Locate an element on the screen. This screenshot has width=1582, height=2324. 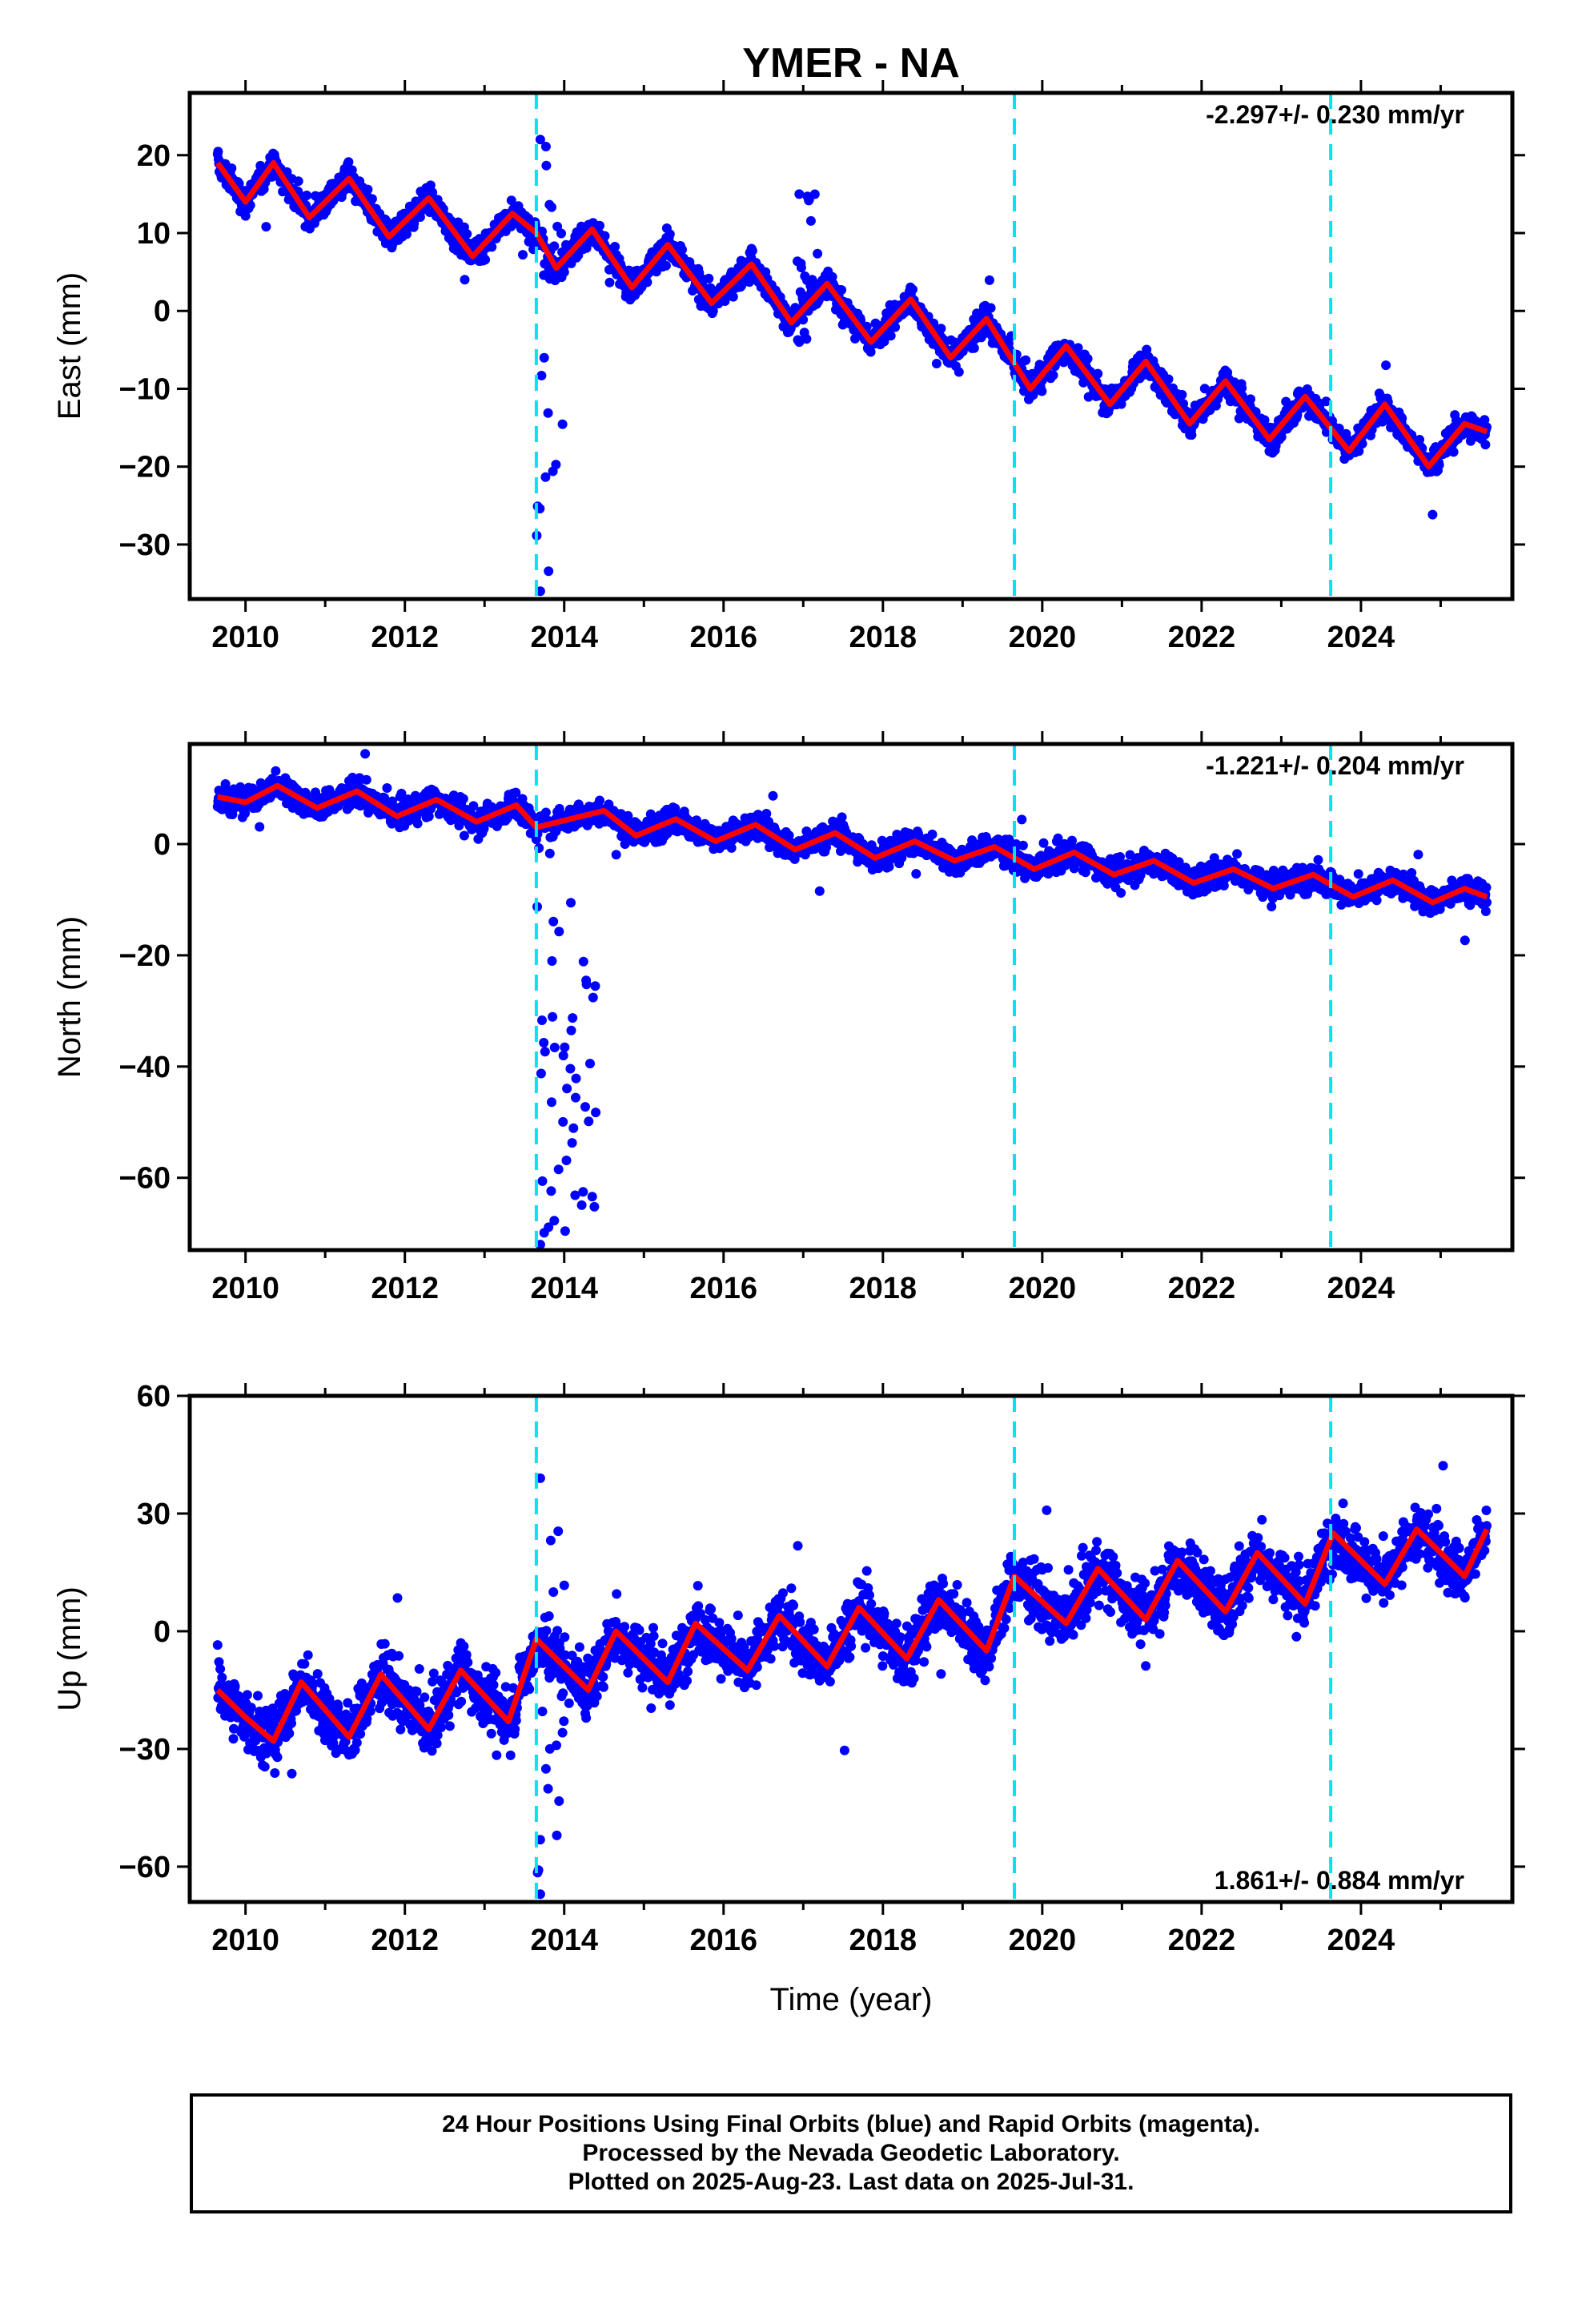
y-tick-label: 20 is located at coordinates (154, 156).